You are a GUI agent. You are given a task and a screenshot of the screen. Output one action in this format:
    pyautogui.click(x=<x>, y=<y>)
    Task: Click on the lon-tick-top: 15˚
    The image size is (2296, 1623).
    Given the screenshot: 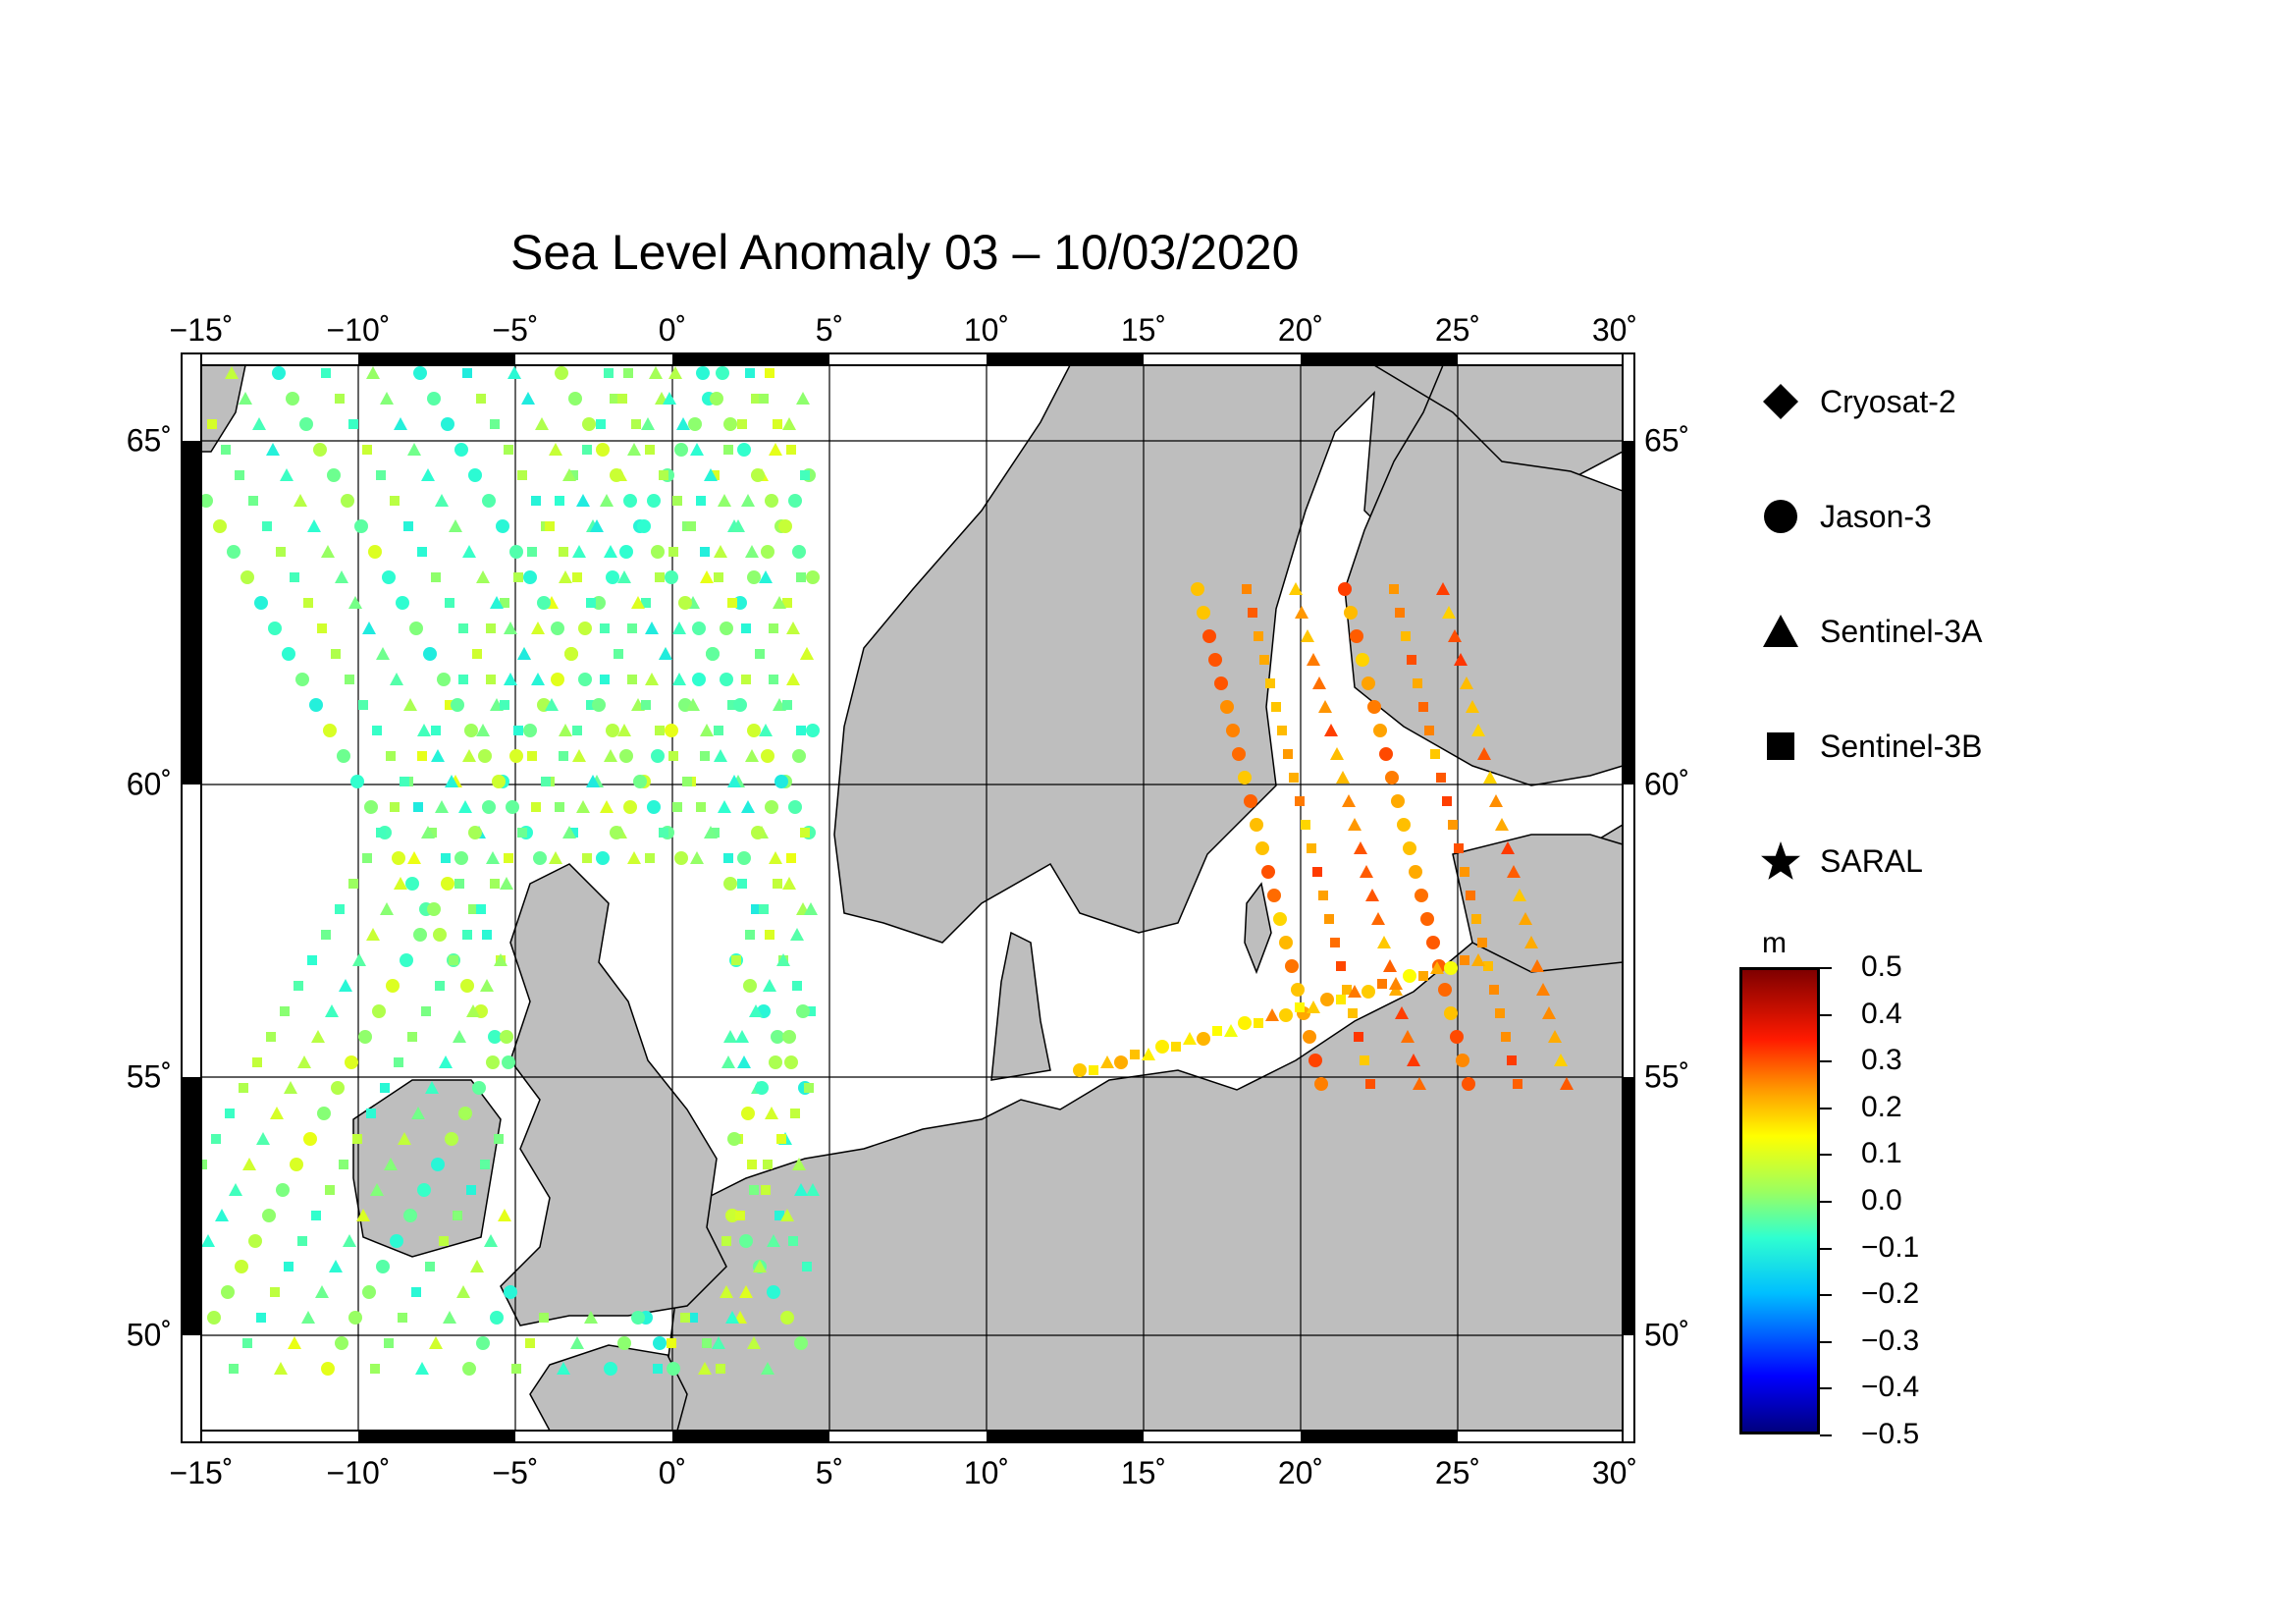 What is the action you would take?
    pyautogui.click(x=1143, y=330)
    